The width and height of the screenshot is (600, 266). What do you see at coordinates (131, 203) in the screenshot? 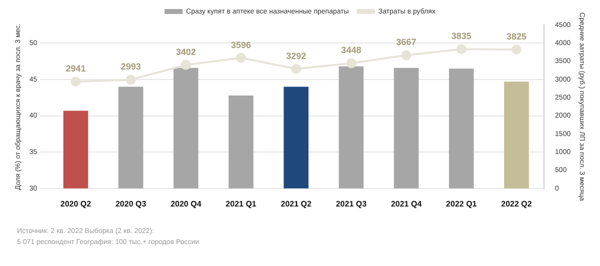
I see `x-tick-label: 2020 Q3` at bounding box center [131, 203].